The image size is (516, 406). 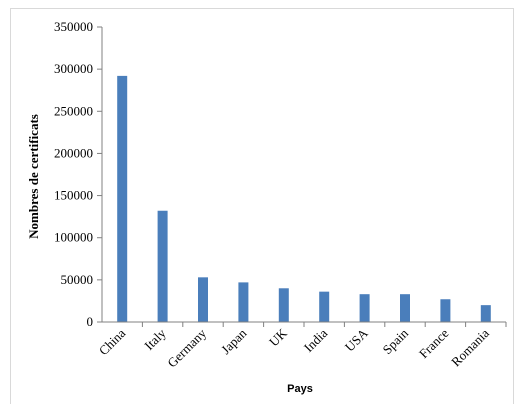 What do you see at coordinates (445, 310) in the screenshot?
I see `bar-france` at bounding box center [445, 310].